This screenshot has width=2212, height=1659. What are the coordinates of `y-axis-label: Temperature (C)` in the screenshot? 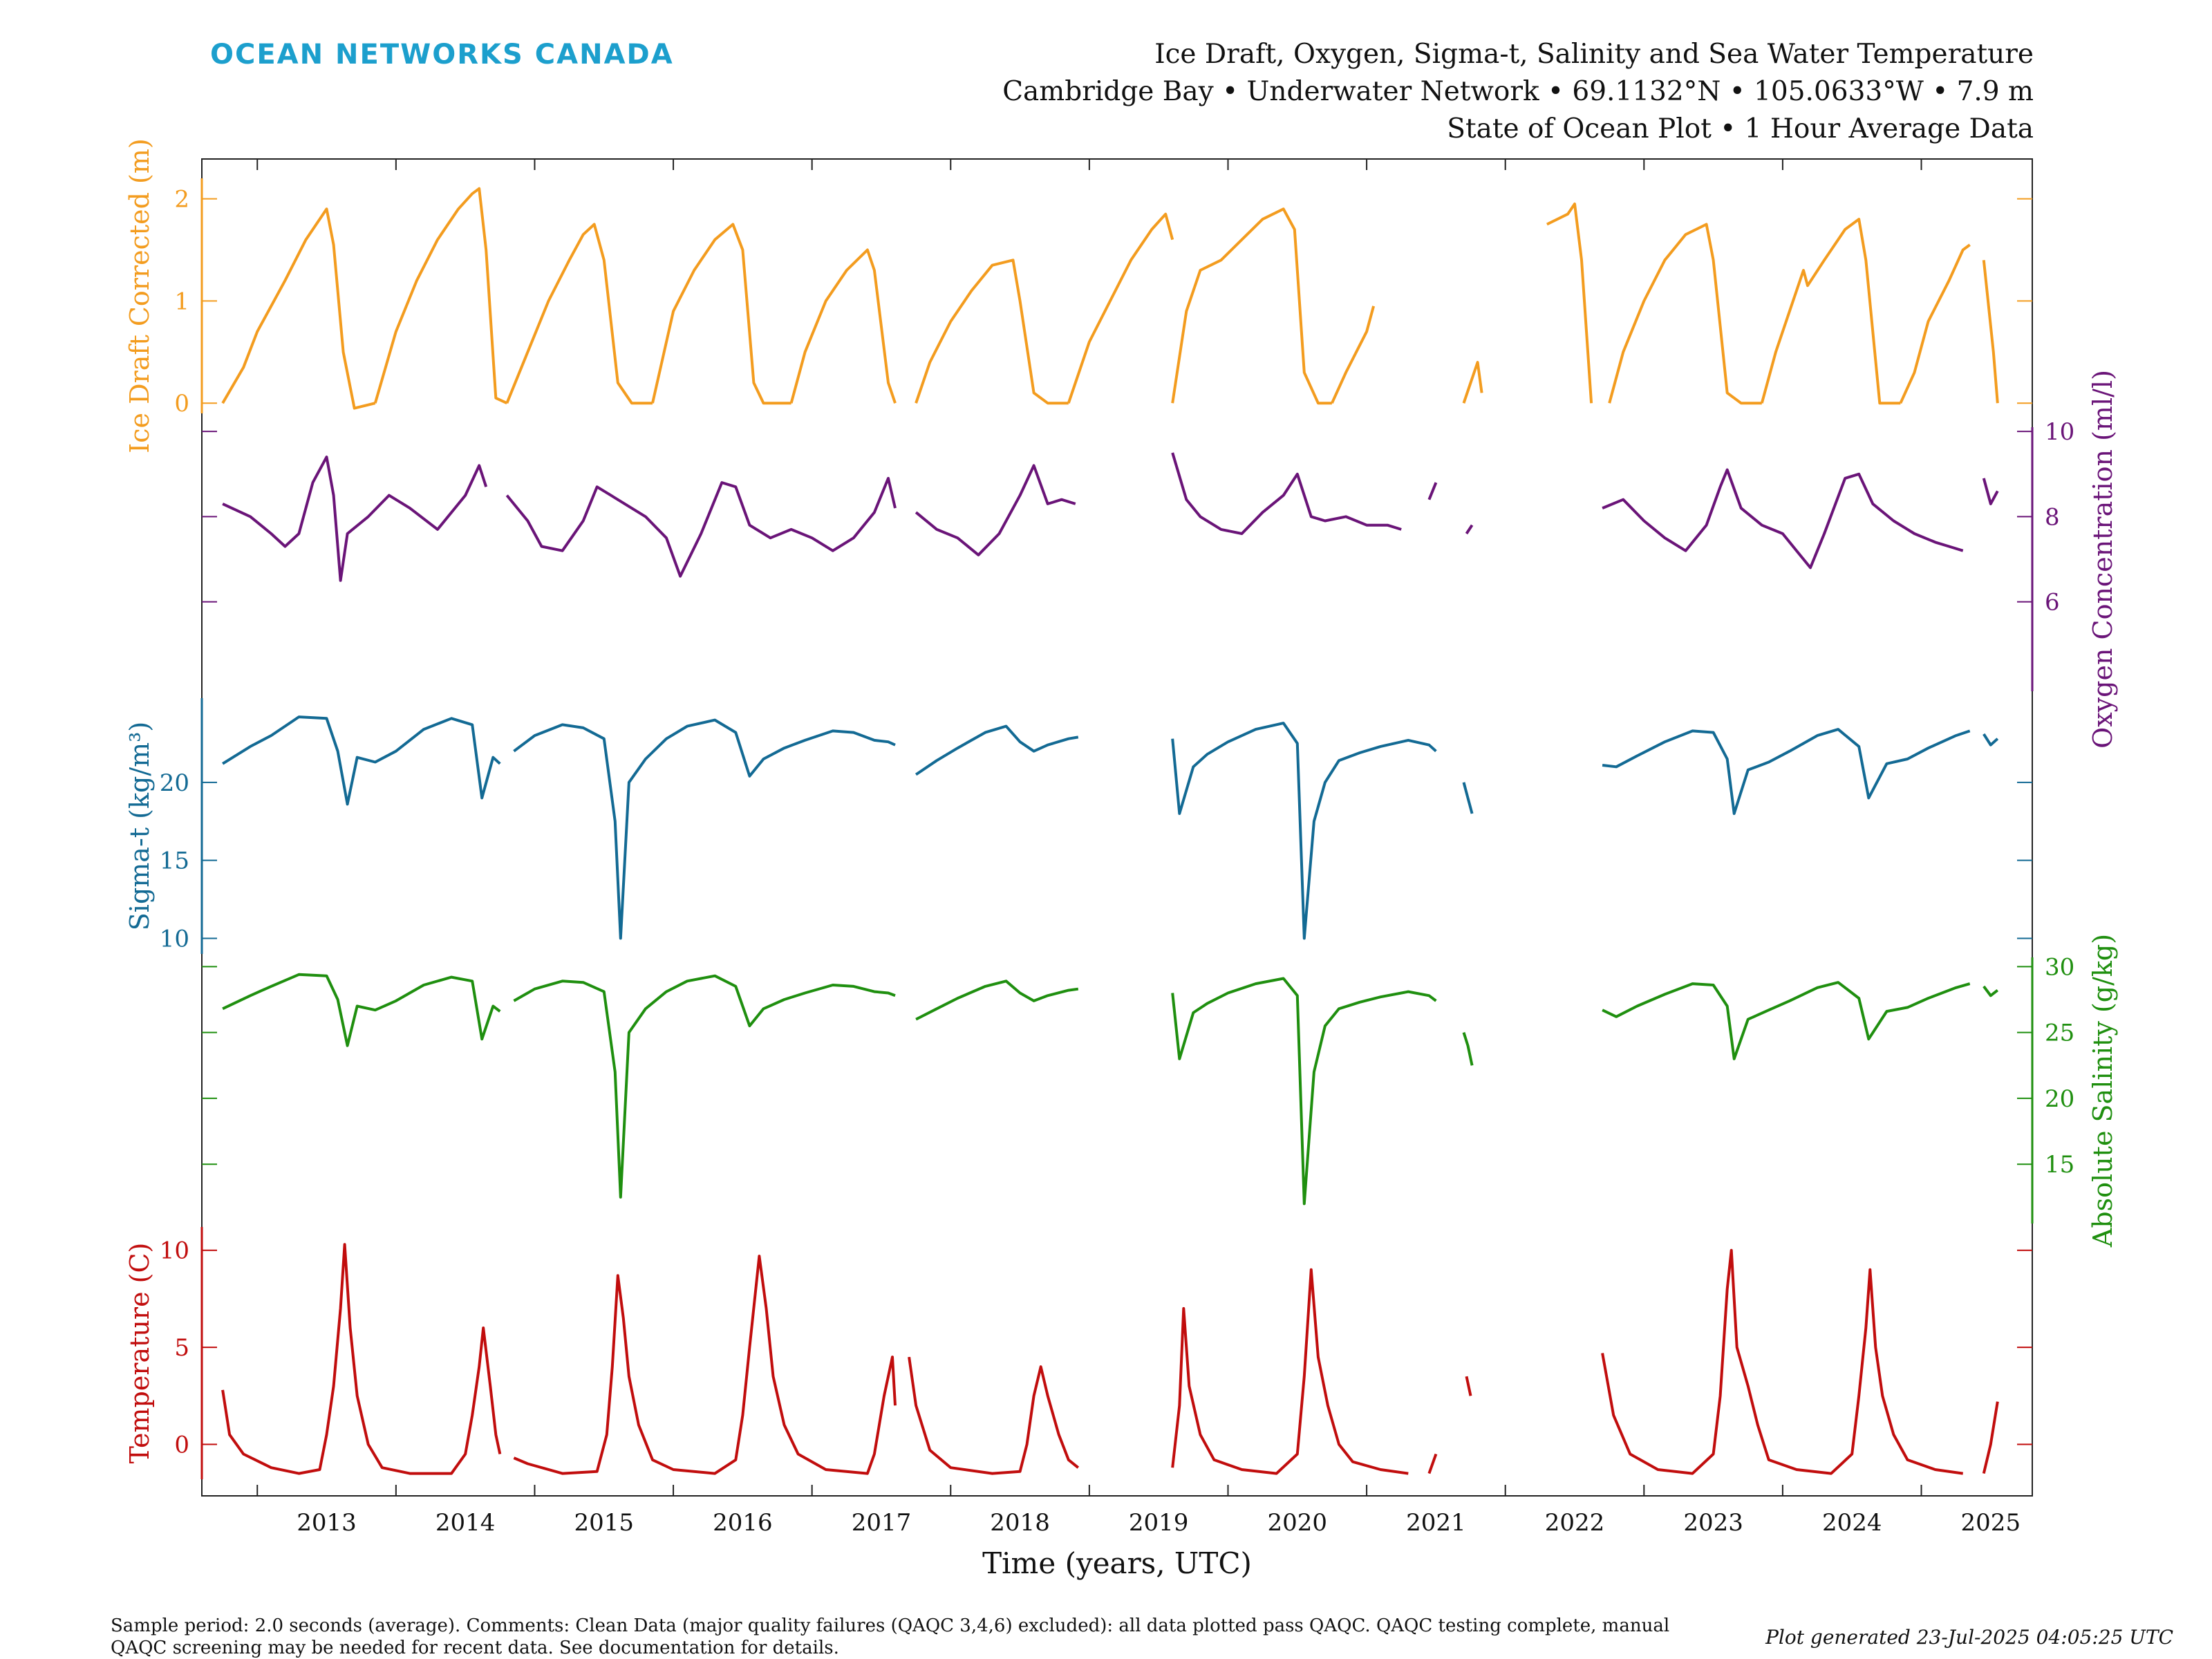 It's located at (139, 1353).